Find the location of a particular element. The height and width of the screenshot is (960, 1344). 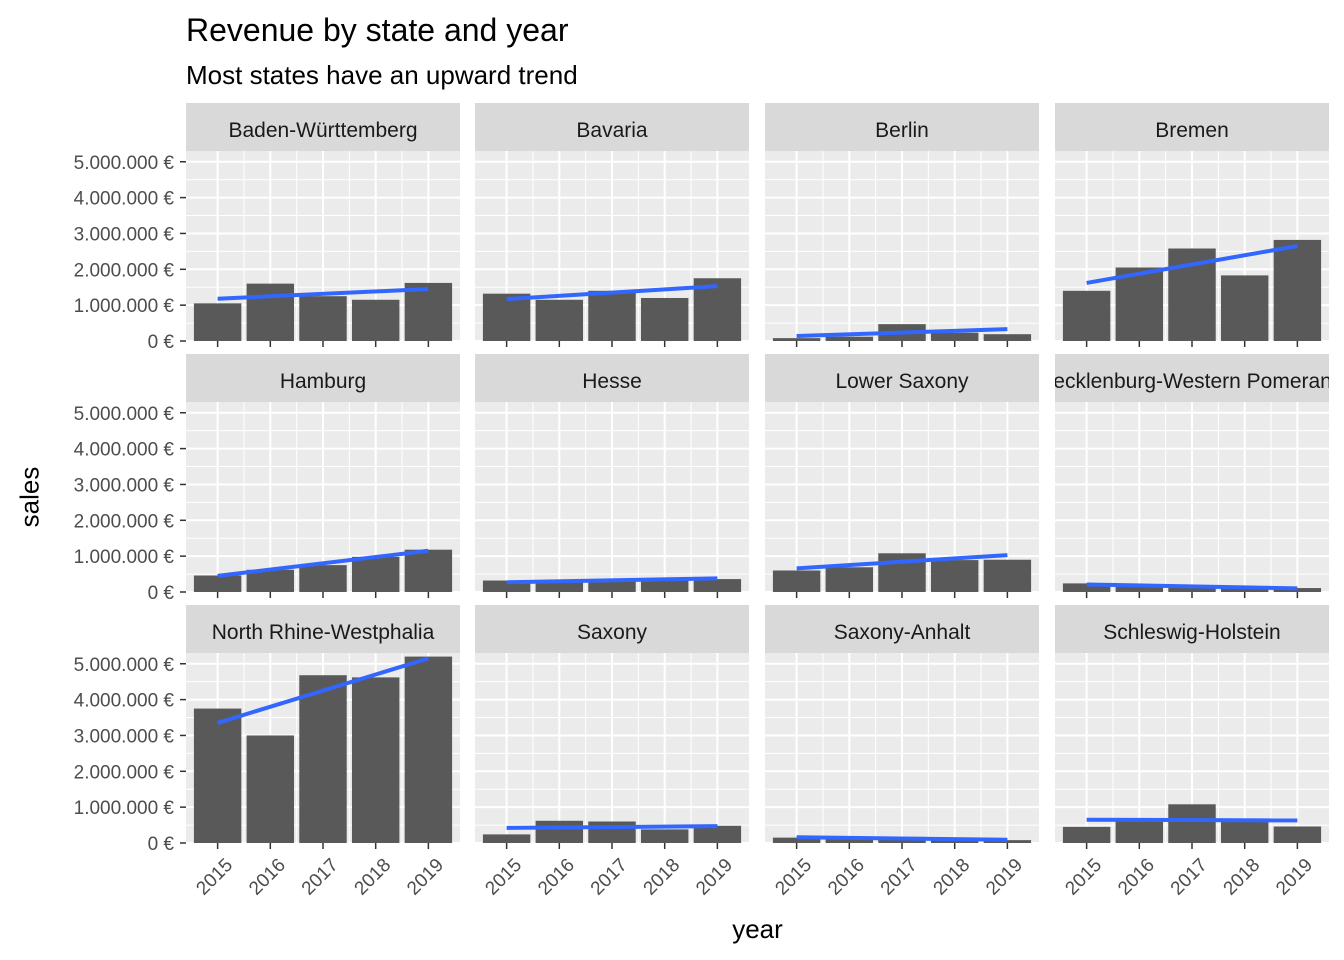

panel-saxony: Saxony 2015 2016 2017 2018 2019 is located at coordinates (612, 752).